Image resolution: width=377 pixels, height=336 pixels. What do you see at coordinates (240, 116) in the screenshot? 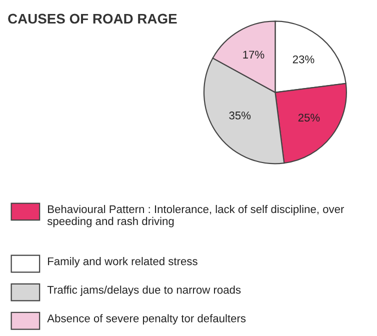
I see `data-label: 35%` at bounding box center [240, 116].